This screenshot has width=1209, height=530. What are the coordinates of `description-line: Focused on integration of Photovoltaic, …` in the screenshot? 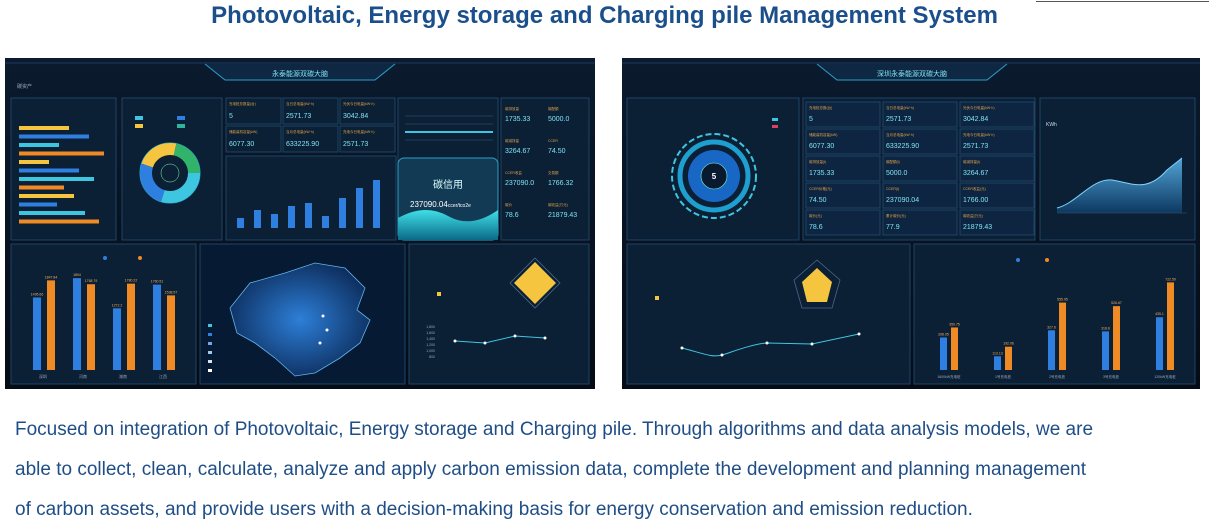 It's located at (554, 429).